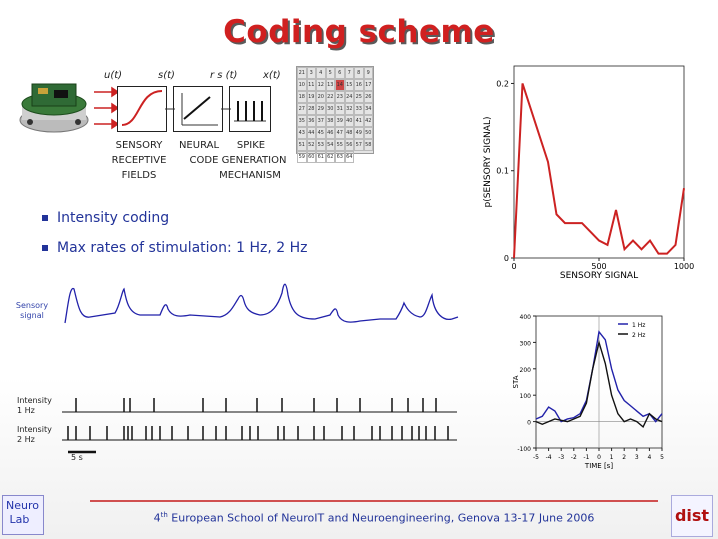 This screenshot has width=718, height=539. I want to click on connector-lines, so click(198, 109).